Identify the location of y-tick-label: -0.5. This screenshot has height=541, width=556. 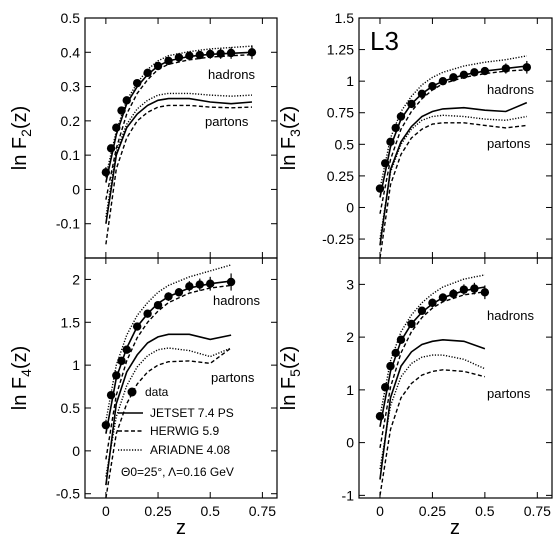
(68, 494).